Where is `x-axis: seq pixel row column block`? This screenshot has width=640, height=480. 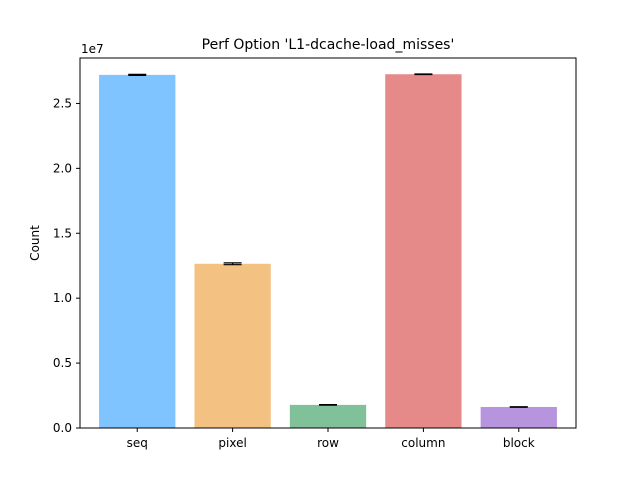
x-axis: seq pixel row column block is located at coordinates (331, 439).